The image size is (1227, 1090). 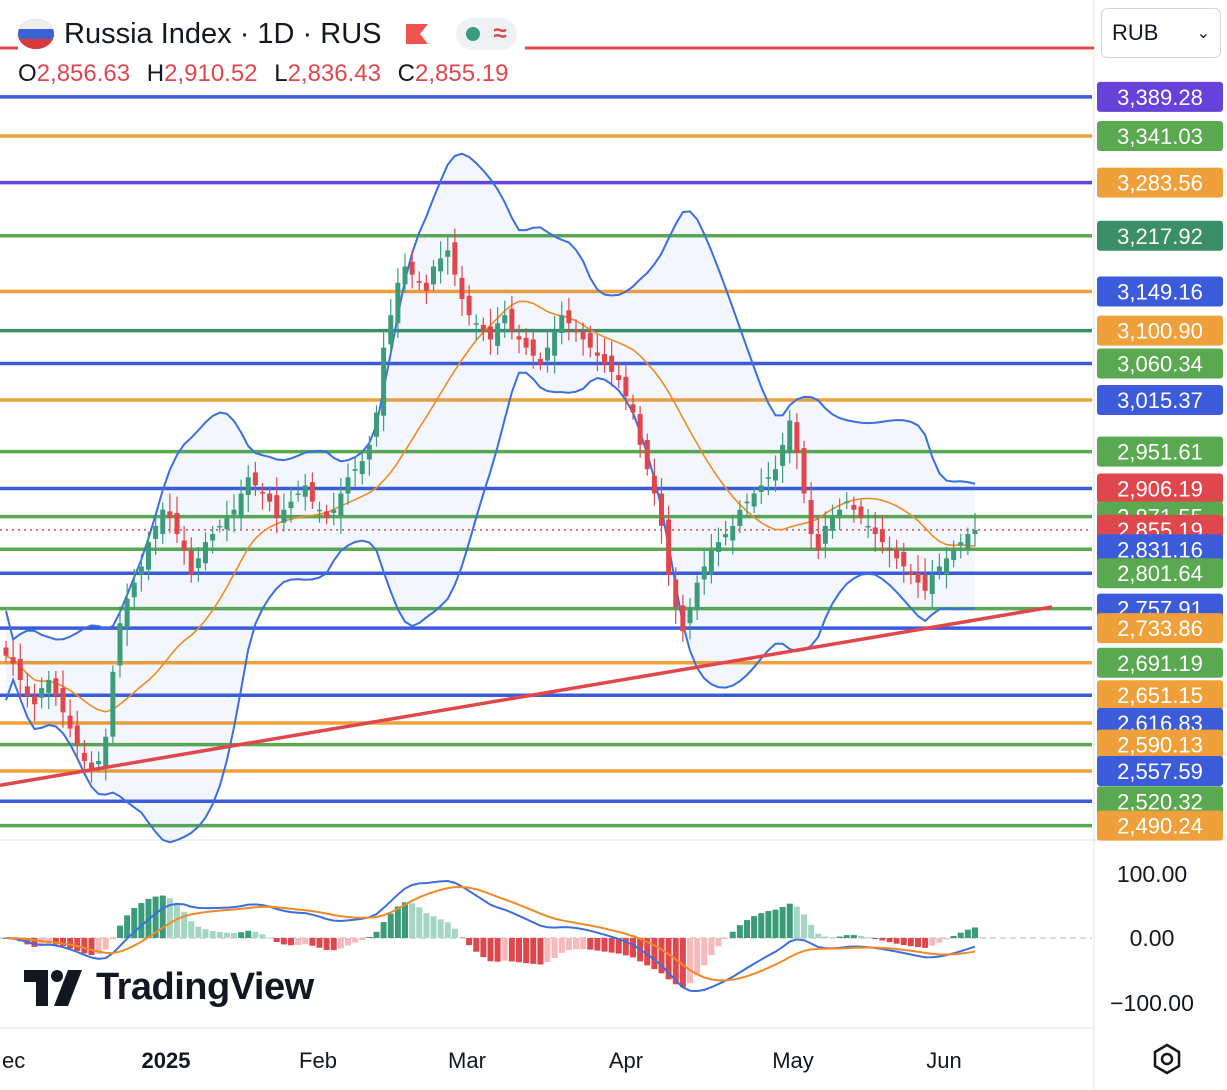 What do you see at coordinates (526, 696) in the screenshot?
I see `trendline` at bounding box center [526, 696].